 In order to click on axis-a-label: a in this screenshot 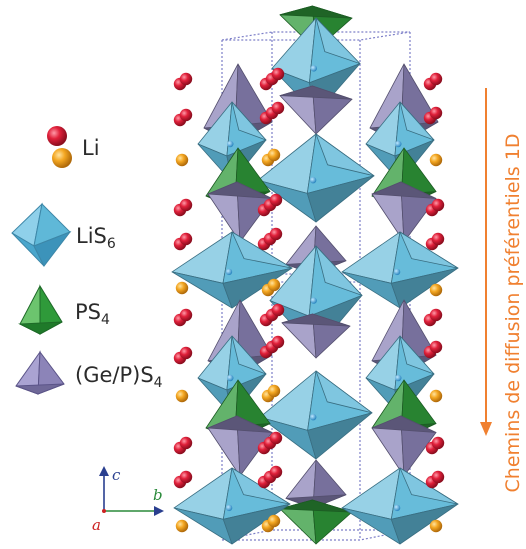, I will do `click(96, 525)`.